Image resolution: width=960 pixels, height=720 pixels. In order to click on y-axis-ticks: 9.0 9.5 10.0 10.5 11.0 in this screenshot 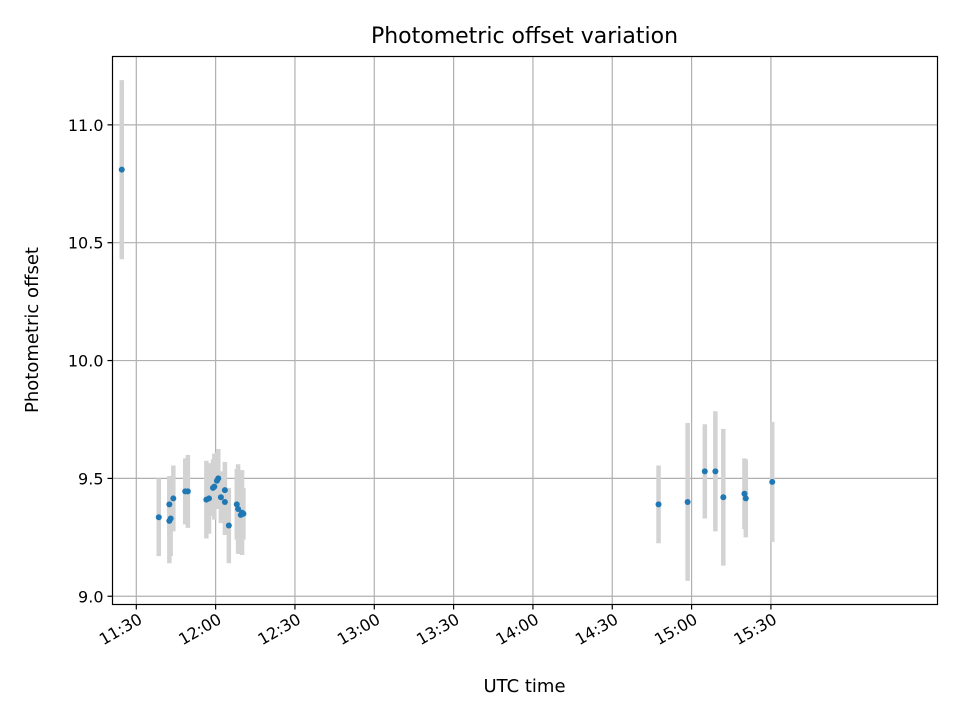, I will do `click(90, 361)`.